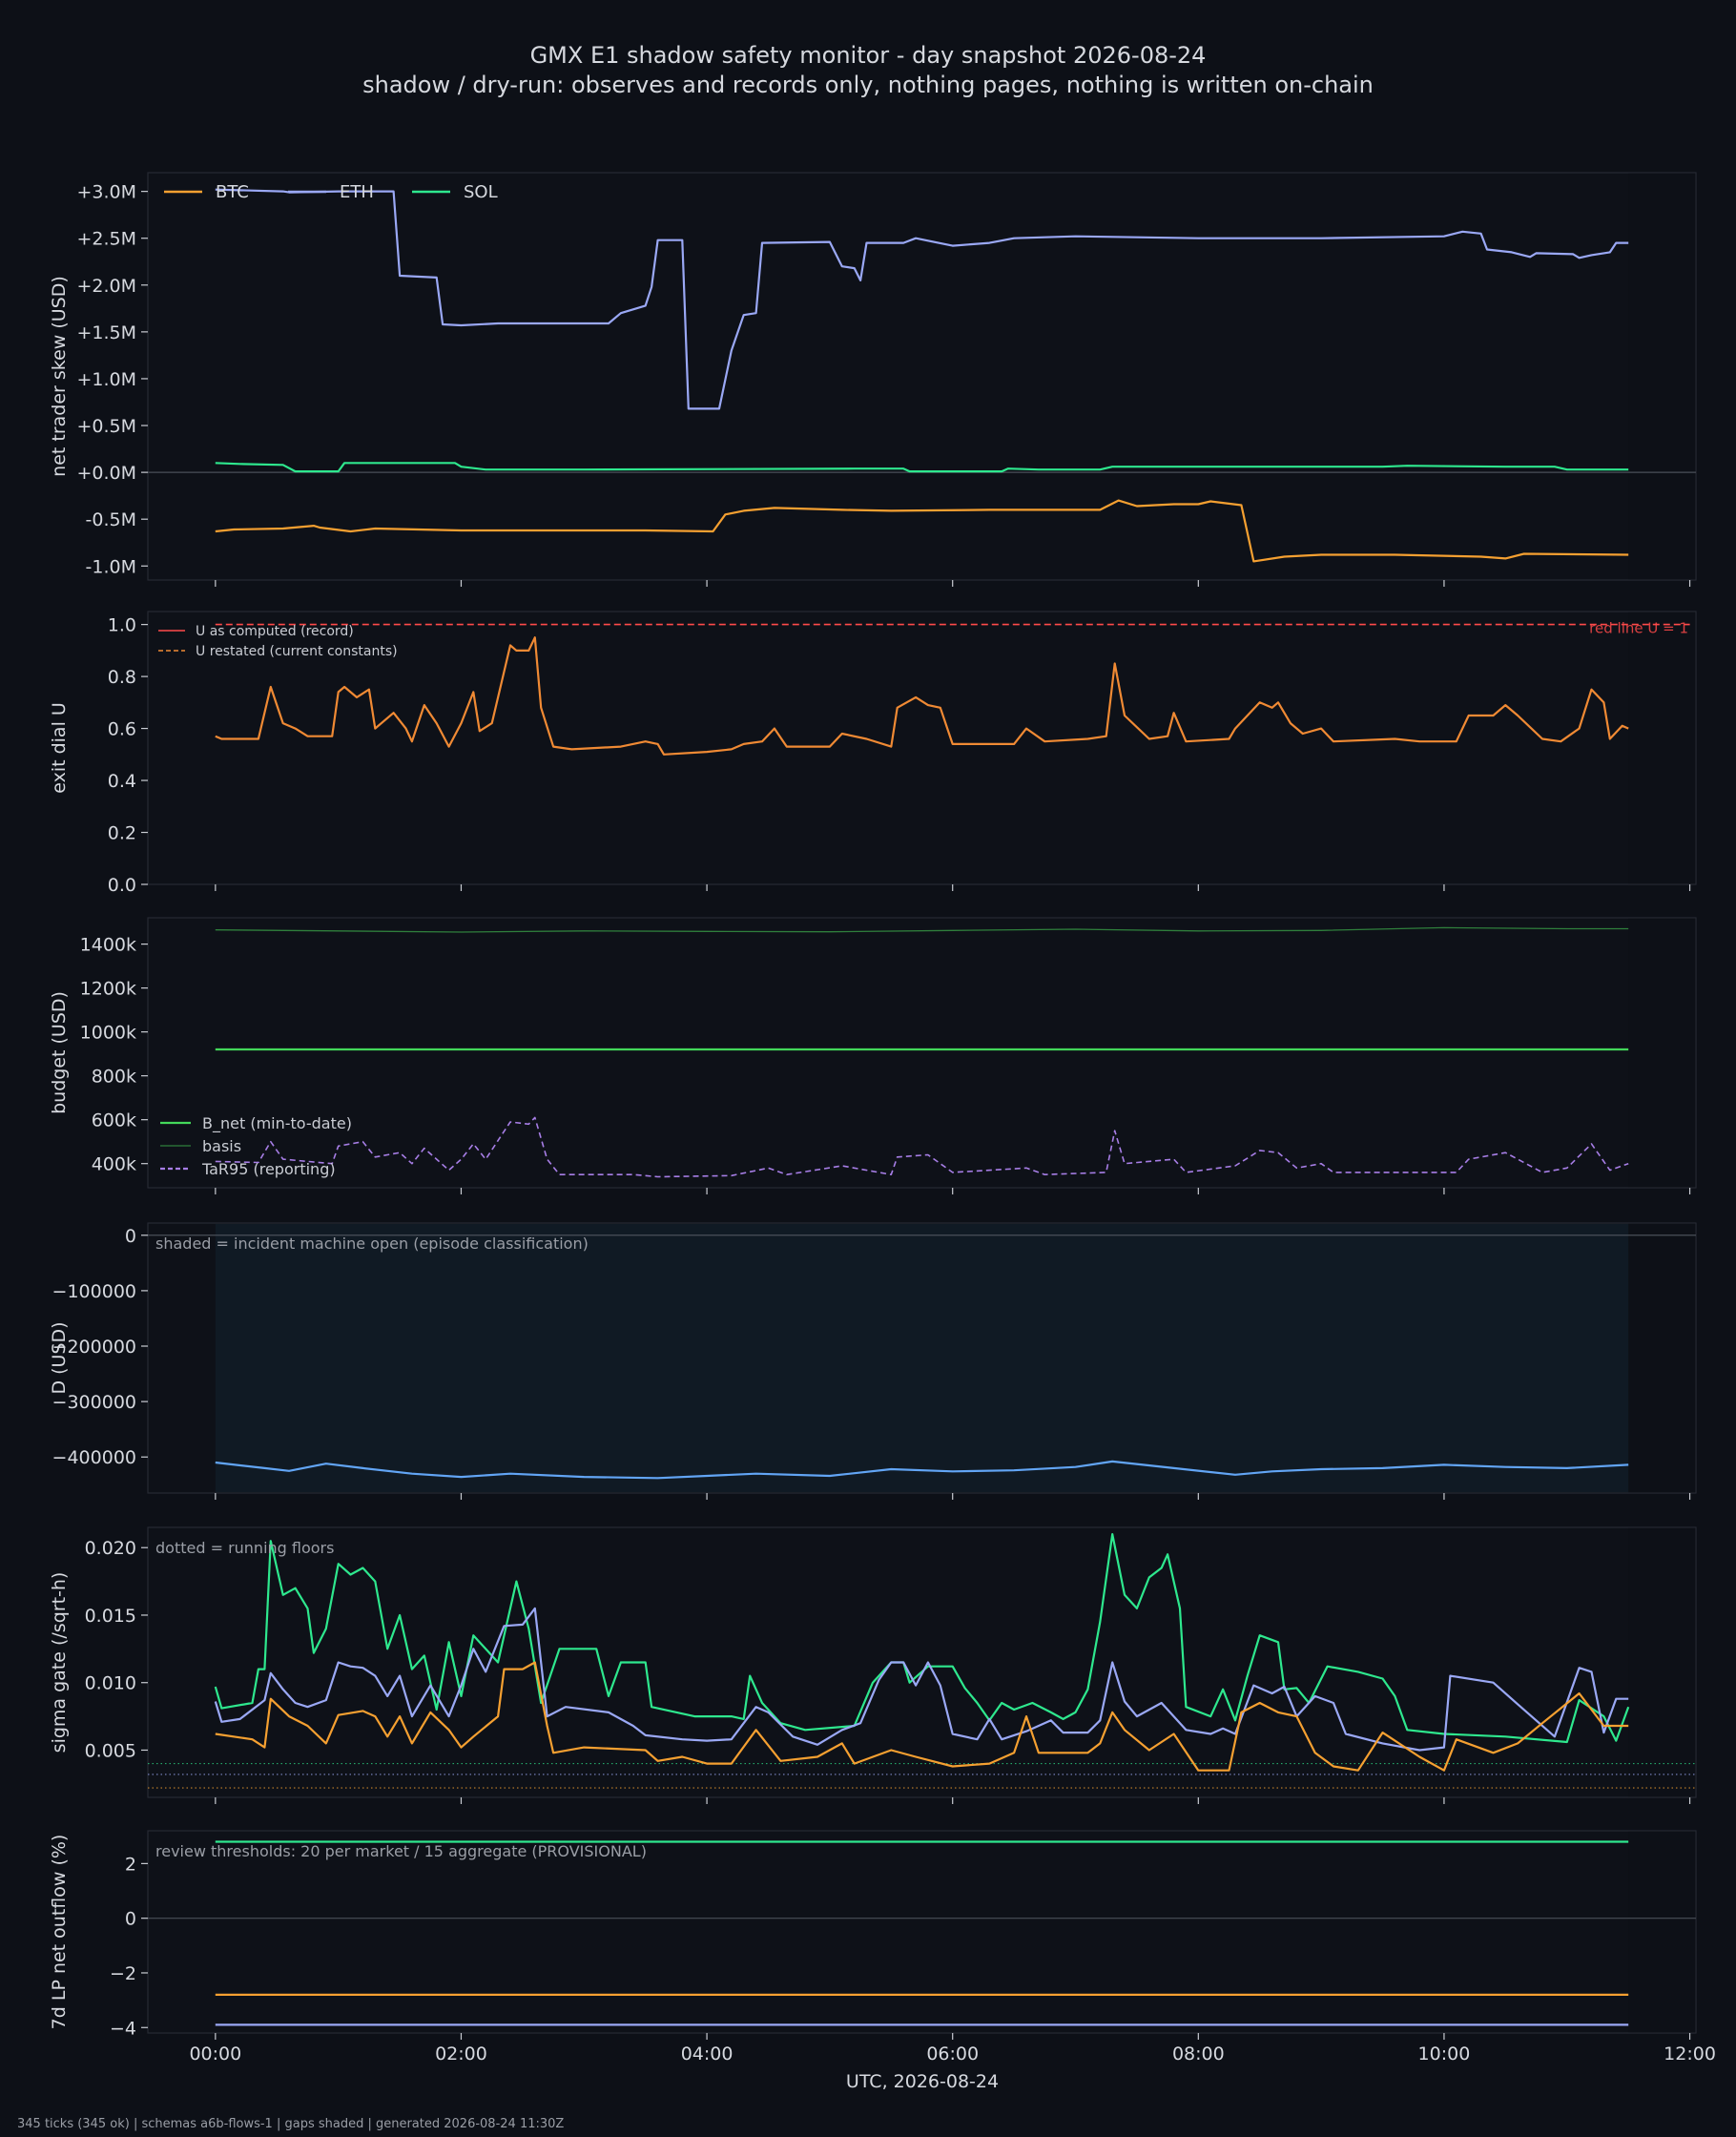  Describe the element at coordinates (1690, 2054) in the screenshot. I see `xtick-label: 12:00` at that location.